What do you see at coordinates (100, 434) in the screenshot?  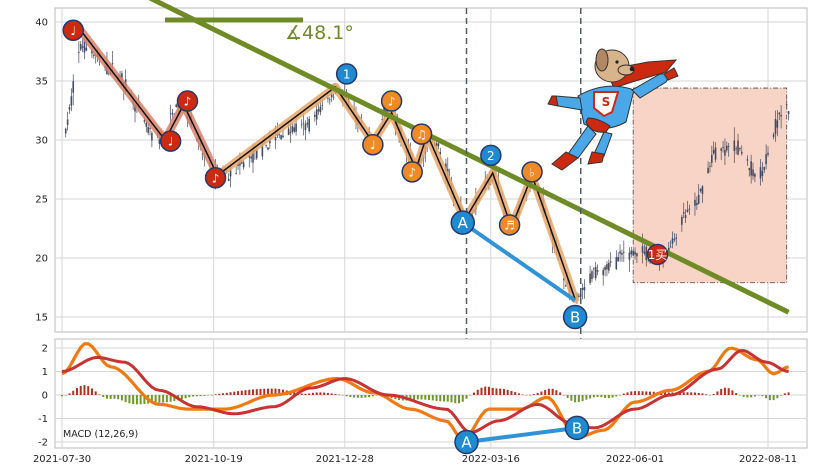 I see `macd-label: MACD (12,26,9)` at bounding box center [100, 434].